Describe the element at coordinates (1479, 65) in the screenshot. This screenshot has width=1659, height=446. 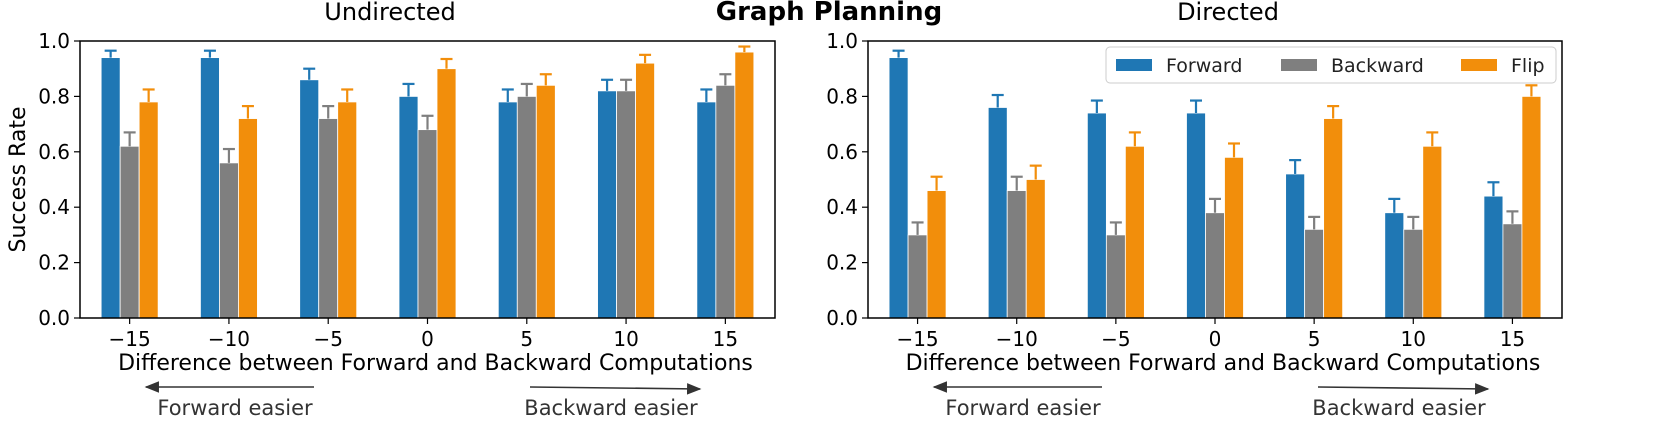
I see `legend-swatch-flip` at that location.